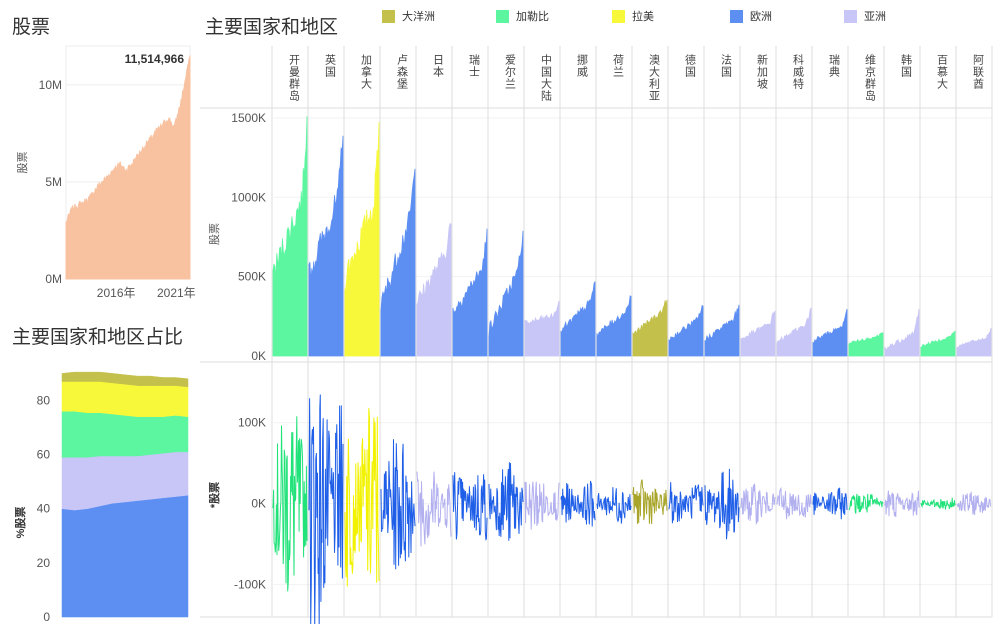  Describe the element at coordinates (502, 16) in the screenshot. I see `legend-swatch-caribbean` at that location.